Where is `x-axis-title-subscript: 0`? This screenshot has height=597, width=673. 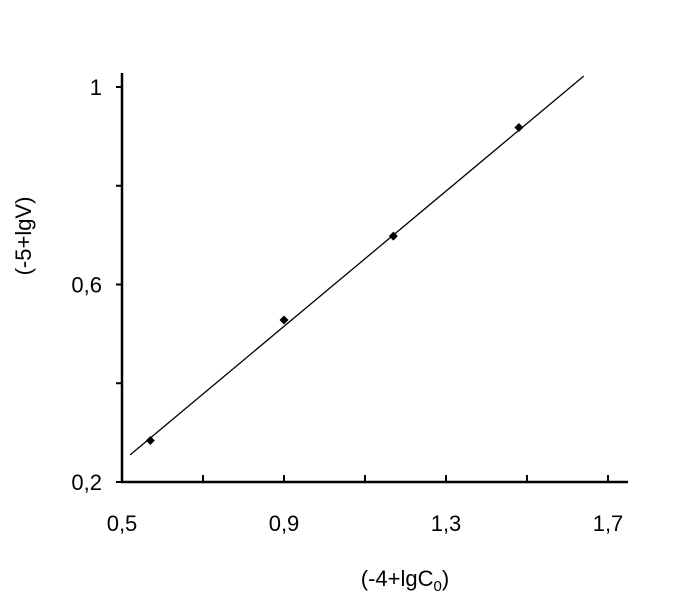 x-axis-title-subscript: 0 is located at coordinates (438, 586).